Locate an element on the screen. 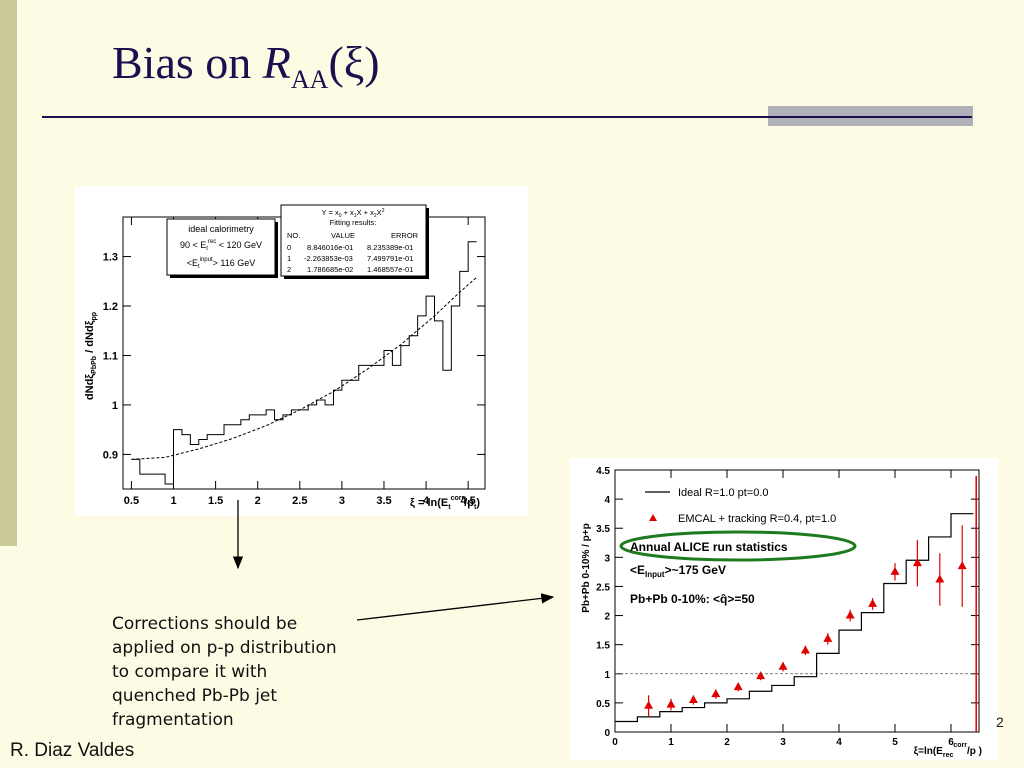  x-tick-label: 0.5 is located at coordinates (131, 501).